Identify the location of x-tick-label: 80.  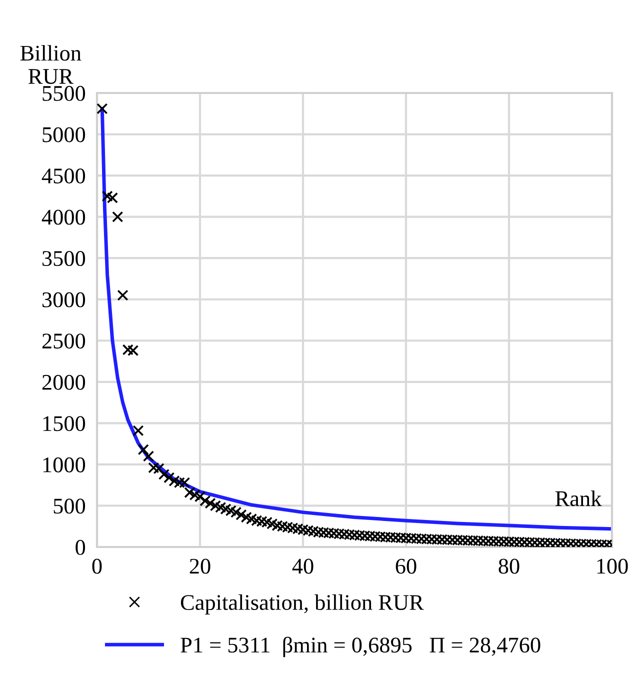
(509, 566).